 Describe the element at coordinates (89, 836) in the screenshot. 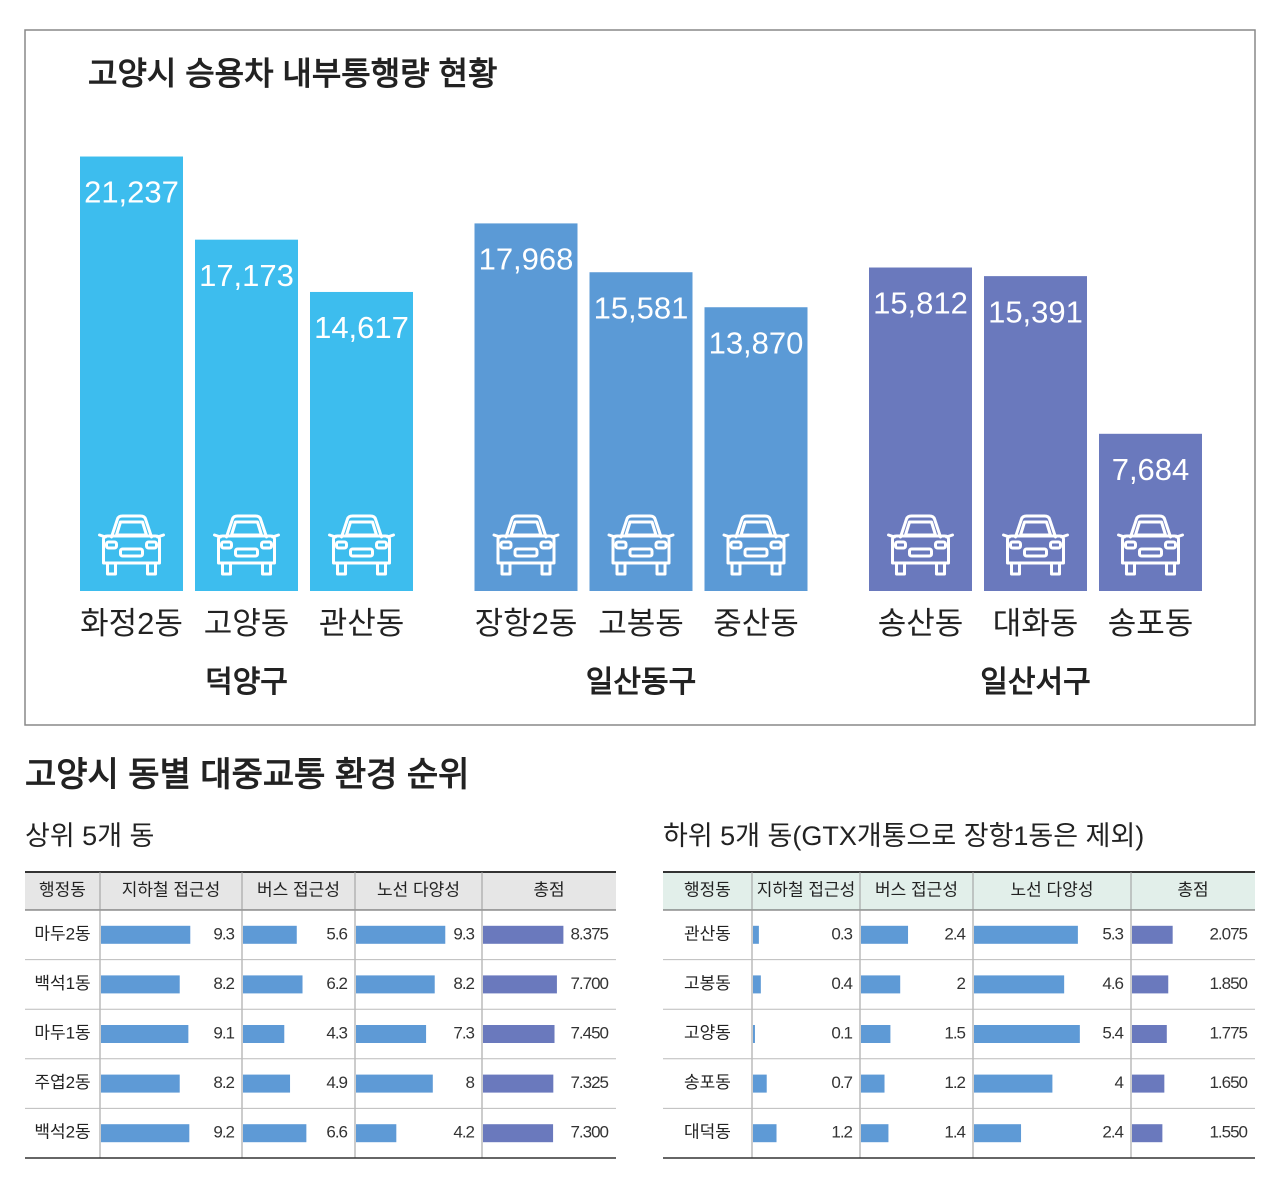

I see `table-title: 상위 5개 동` at that location.